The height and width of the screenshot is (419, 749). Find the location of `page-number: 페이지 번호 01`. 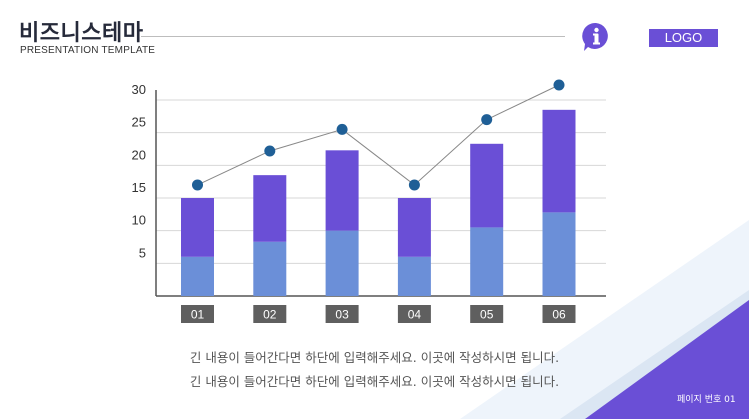

page-number: 페이지 번호 01 is located at coordinates (706, 400).